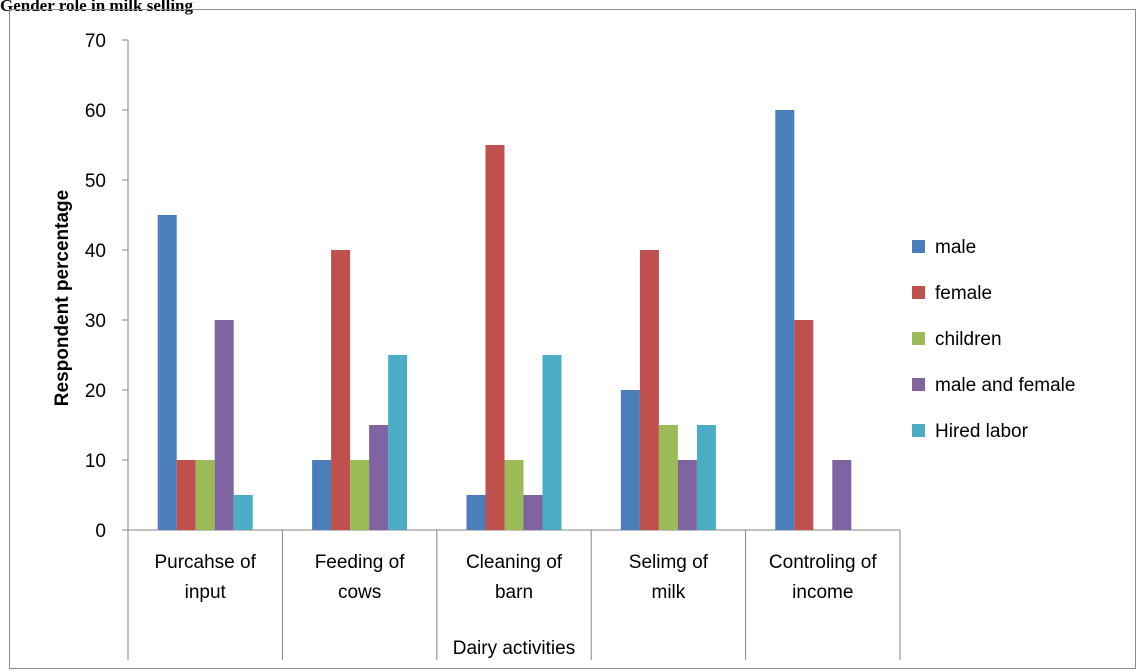  Describe the element at coordinates (669, 577) in the screenshot. I see `x-tick-label: Selimg of milk` at that location.